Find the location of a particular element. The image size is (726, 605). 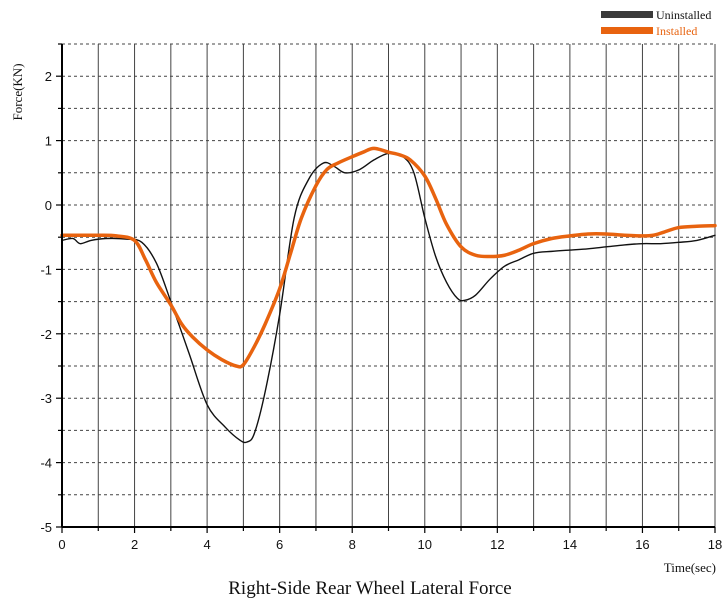

legend-swatch-uninstalled is located at coordinates (627, 14).